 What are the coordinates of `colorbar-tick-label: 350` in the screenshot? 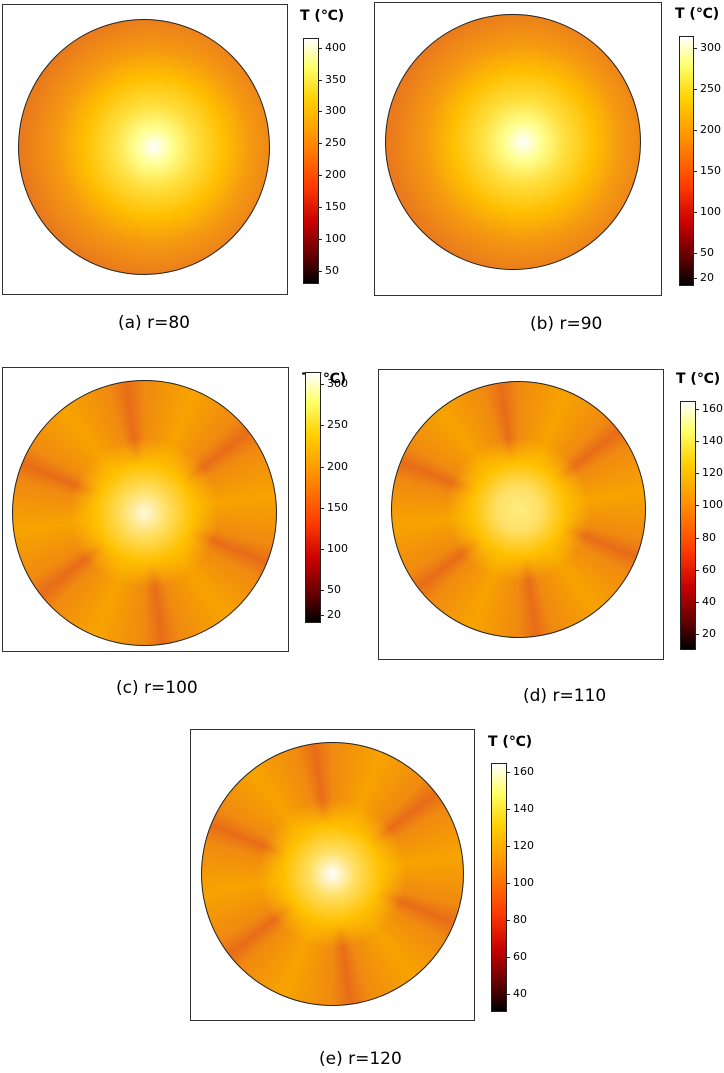 It's located at (335, 79).